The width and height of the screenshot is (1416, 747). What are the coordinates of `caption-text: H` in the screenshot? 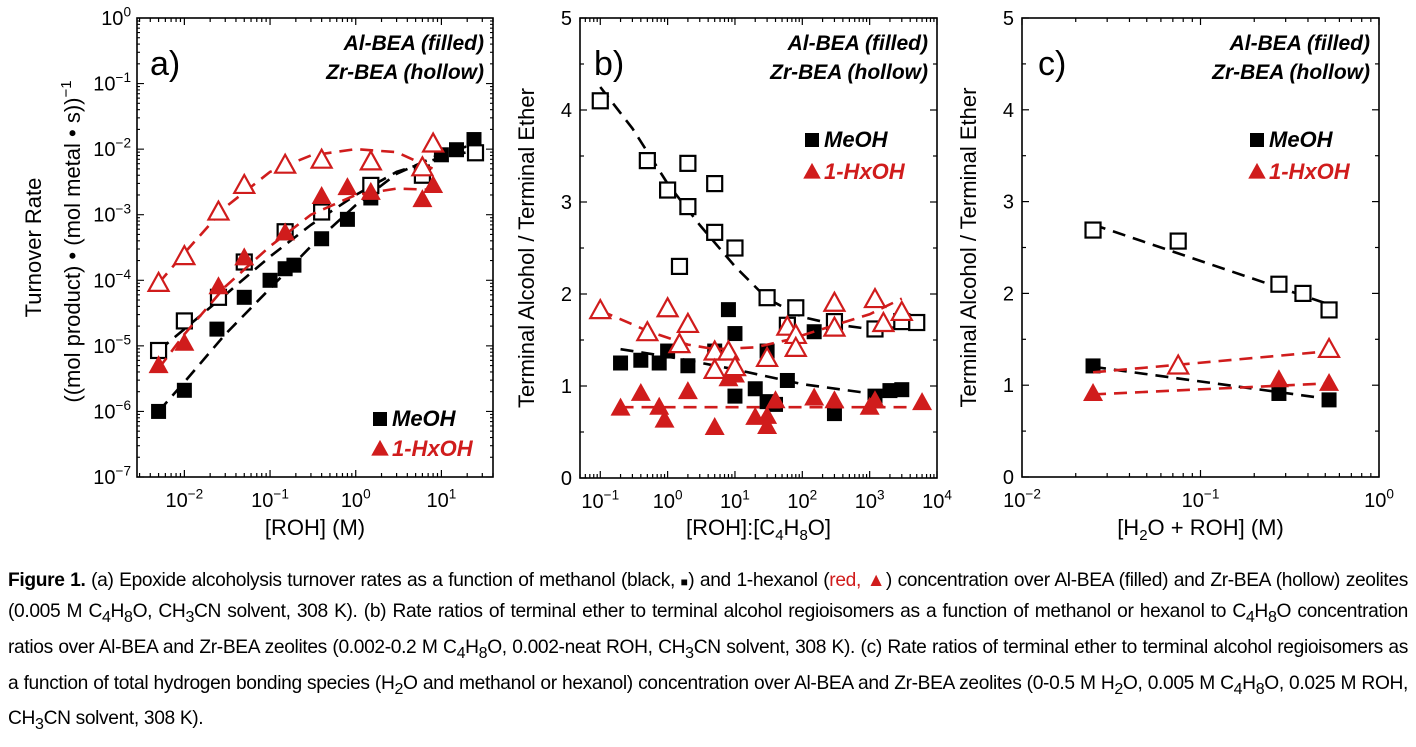 It's located at (117, 611).